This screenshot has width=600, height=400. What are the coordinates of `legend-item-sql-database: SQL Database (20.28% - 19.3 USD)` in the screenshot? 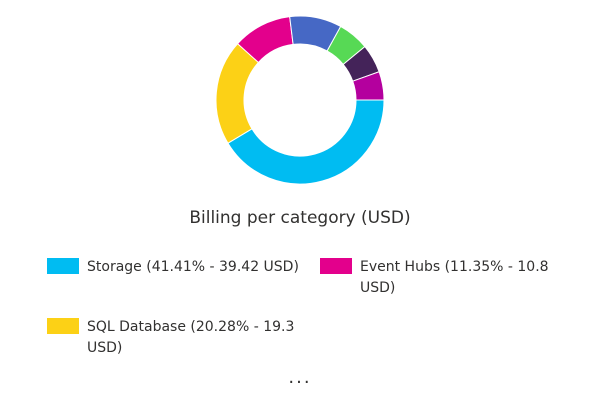 It's located at (177, 338).